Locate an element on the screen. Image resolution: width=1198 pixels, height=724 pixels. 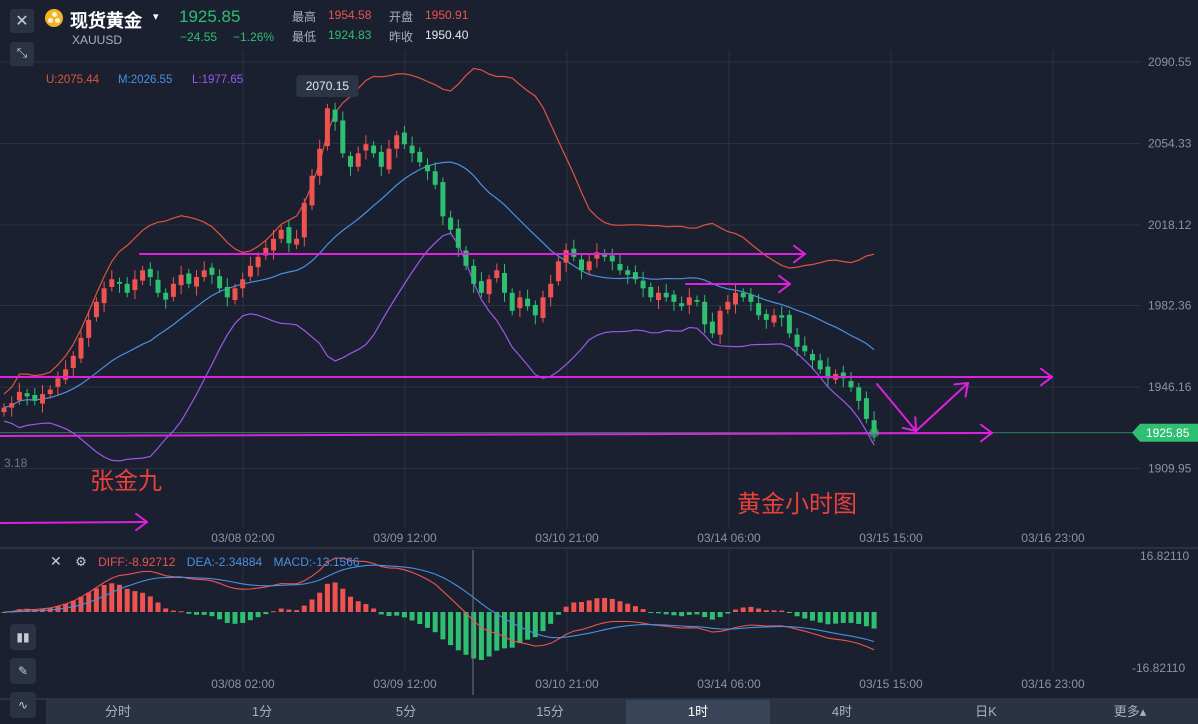
pen-draw-icon: ✎ is located at coordinates (23, 671).